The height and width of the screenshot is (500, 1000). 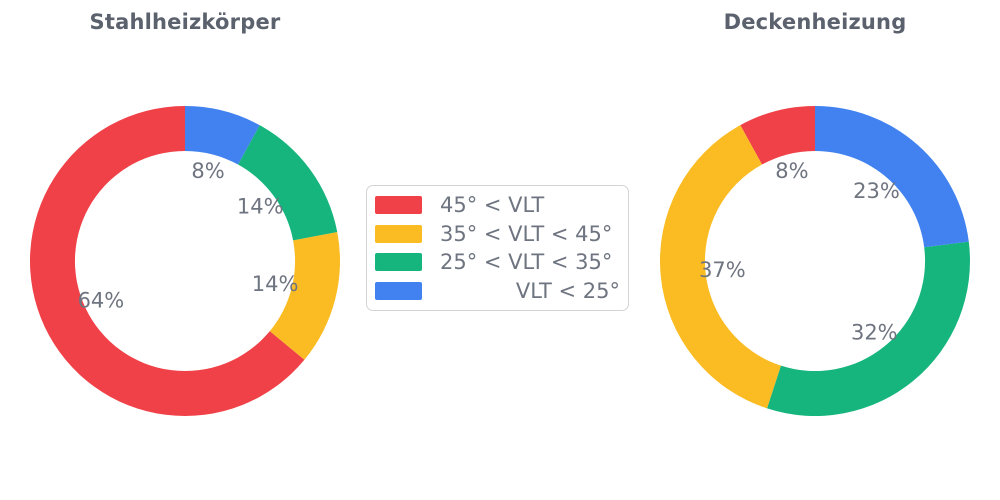 What do you see at coordinates (777, 135) in the screenshot?
I see `wedge-45-vlt` at bounding box center [777, 135].